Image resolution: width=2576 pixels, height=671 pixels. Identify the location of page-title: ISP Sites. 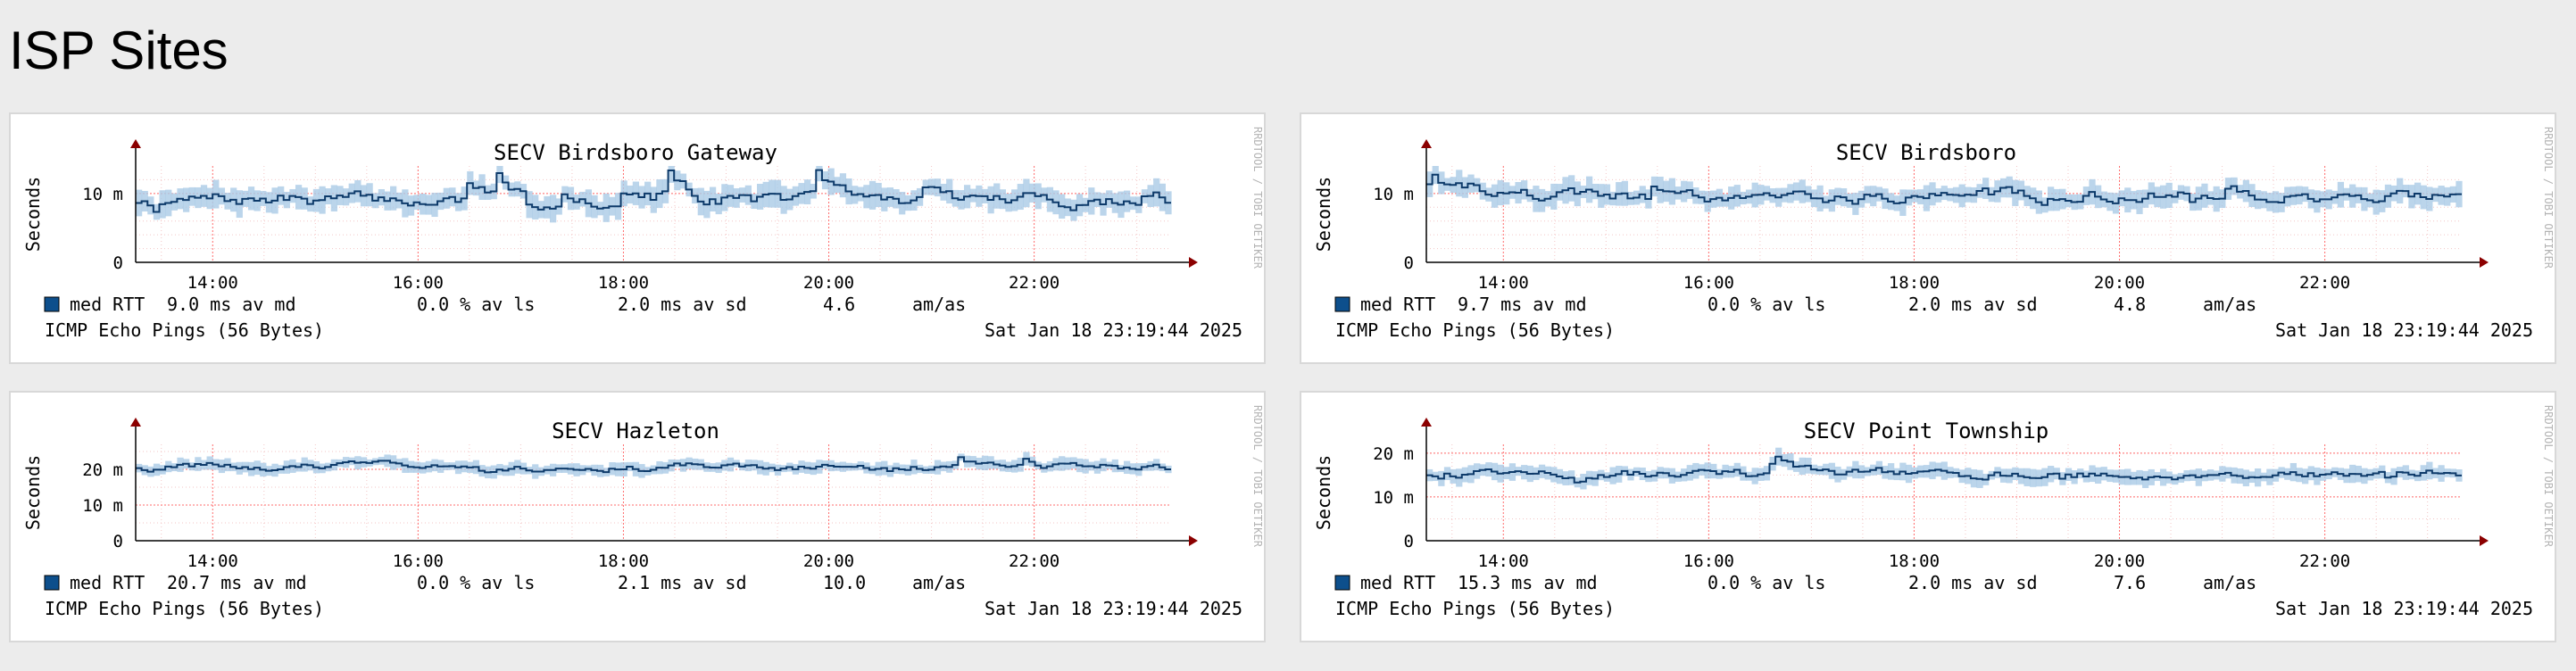
(119, 50).